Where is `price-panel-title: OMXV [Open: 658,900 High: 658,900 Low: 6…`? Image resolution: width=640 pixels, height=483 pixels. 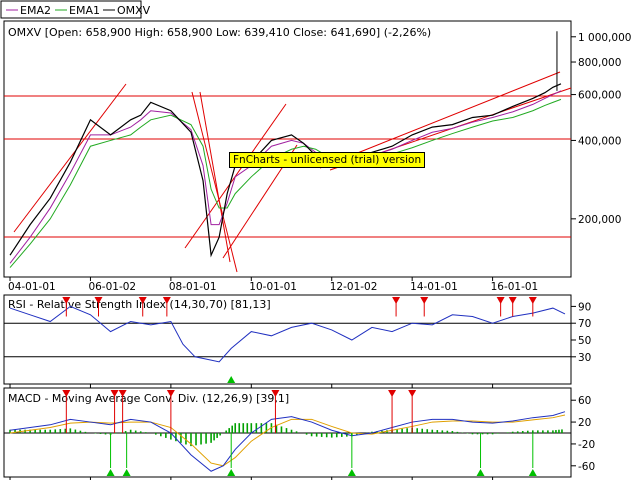
price-panel-title: OMXV [Open: 658,900 High: 658,900 Low: 6… is located at coordinates (219, 32).